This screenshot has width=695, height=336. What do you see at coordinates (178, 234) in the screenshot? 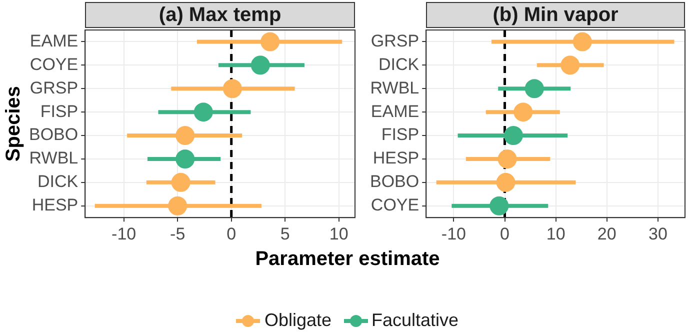
I see `x-tick-label: -5` at bounding box center [178, 234].